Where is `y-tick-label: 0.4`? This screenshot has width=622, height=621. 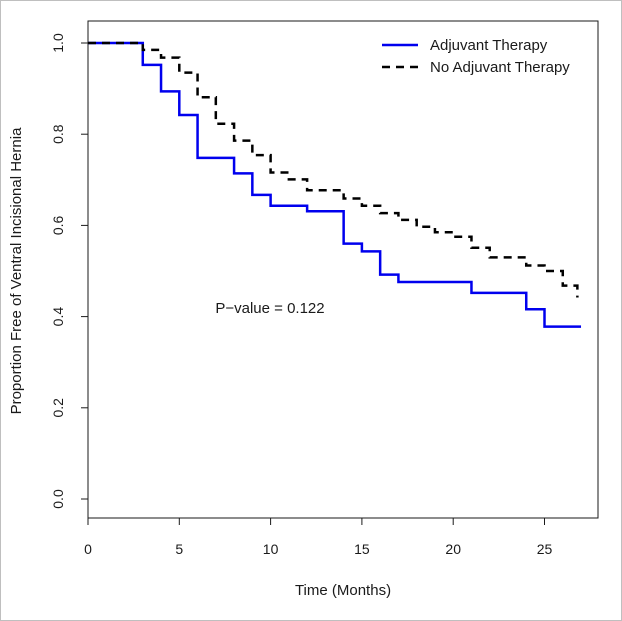
y-tick-label: 0.4 is located at coordinates (58, 317).